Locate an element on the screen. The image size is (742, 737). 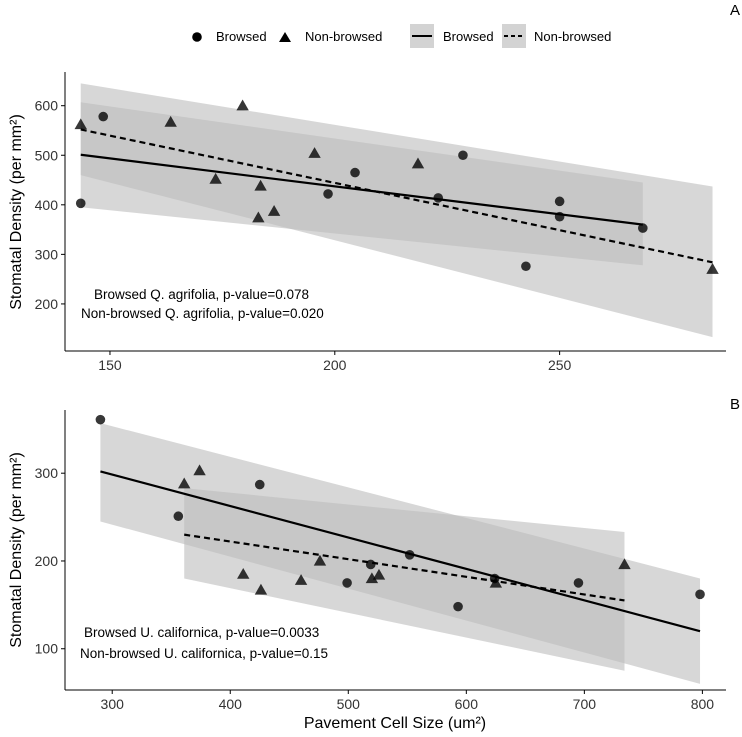
panel-b-x-tick-label-700: 700 is located at coordinates (585, 704).